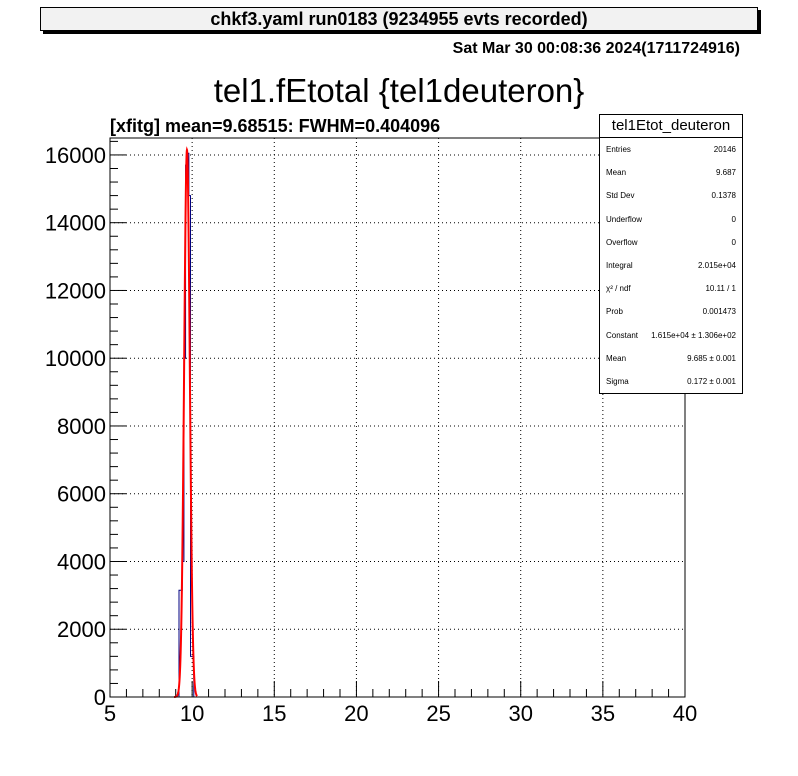  I want to click on stats-row: Std Dev 0.1378, so click(671, 195).